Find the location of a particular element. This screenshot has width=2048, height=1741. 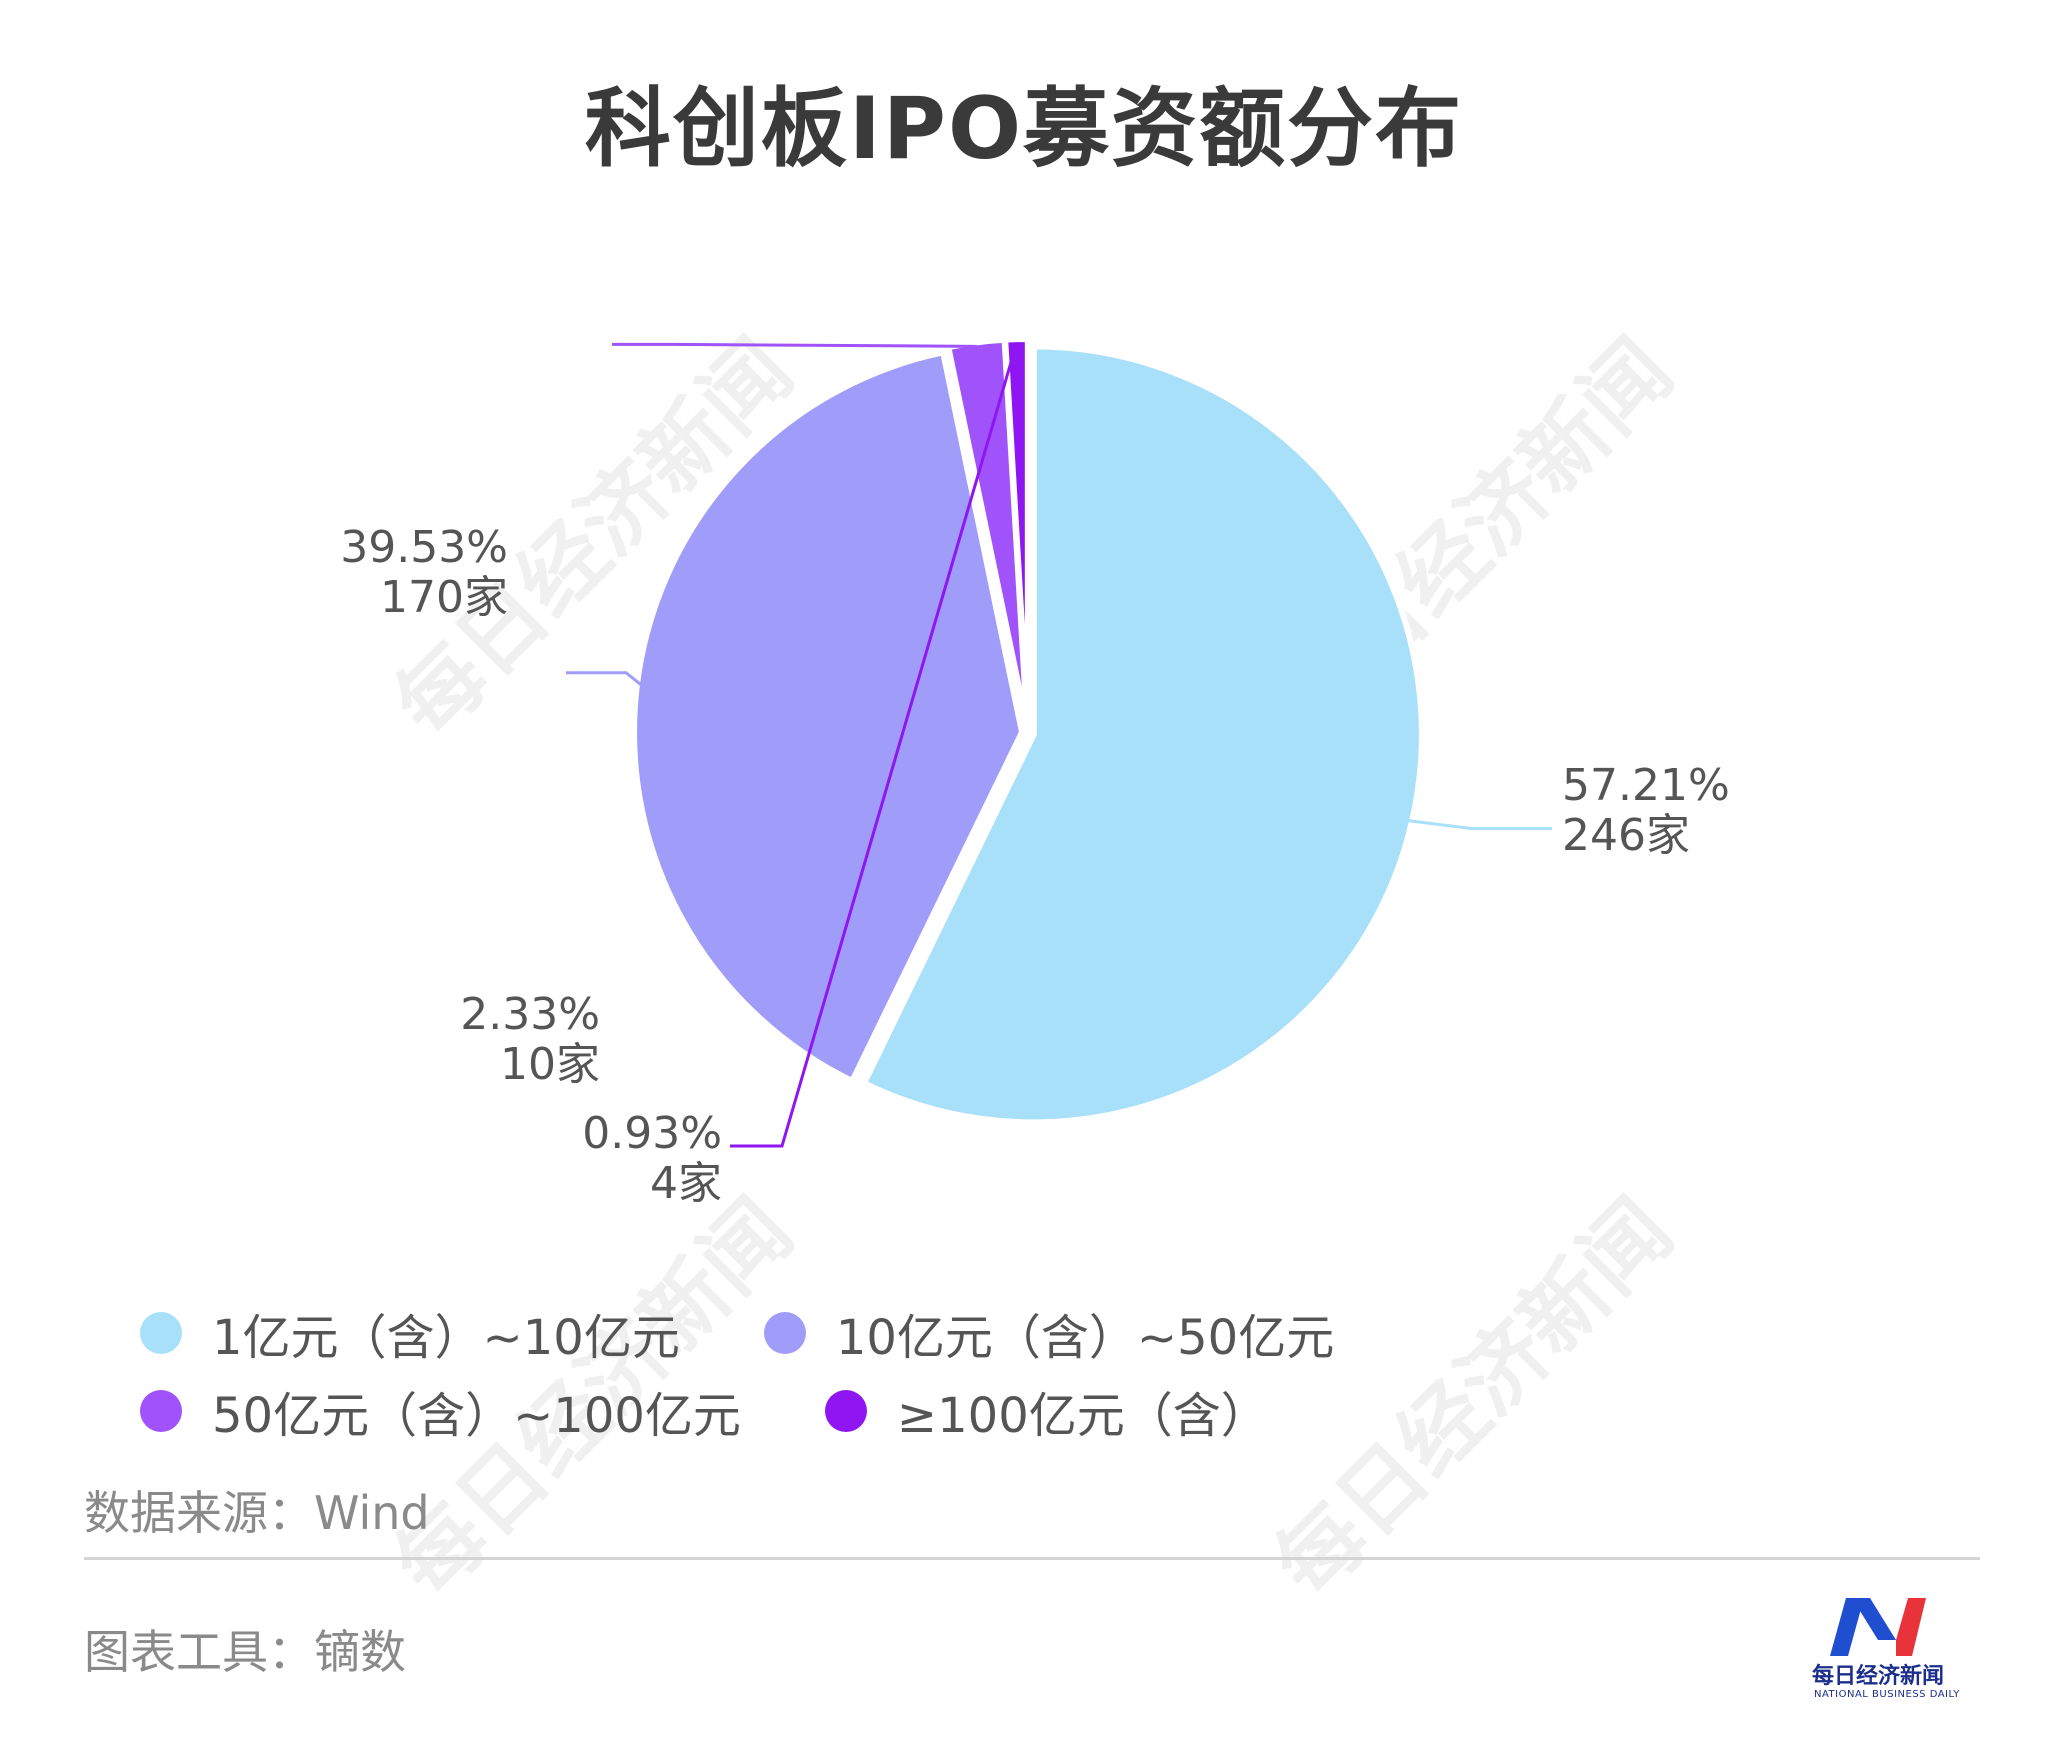

divider is located at coordinates (1032, 1558).